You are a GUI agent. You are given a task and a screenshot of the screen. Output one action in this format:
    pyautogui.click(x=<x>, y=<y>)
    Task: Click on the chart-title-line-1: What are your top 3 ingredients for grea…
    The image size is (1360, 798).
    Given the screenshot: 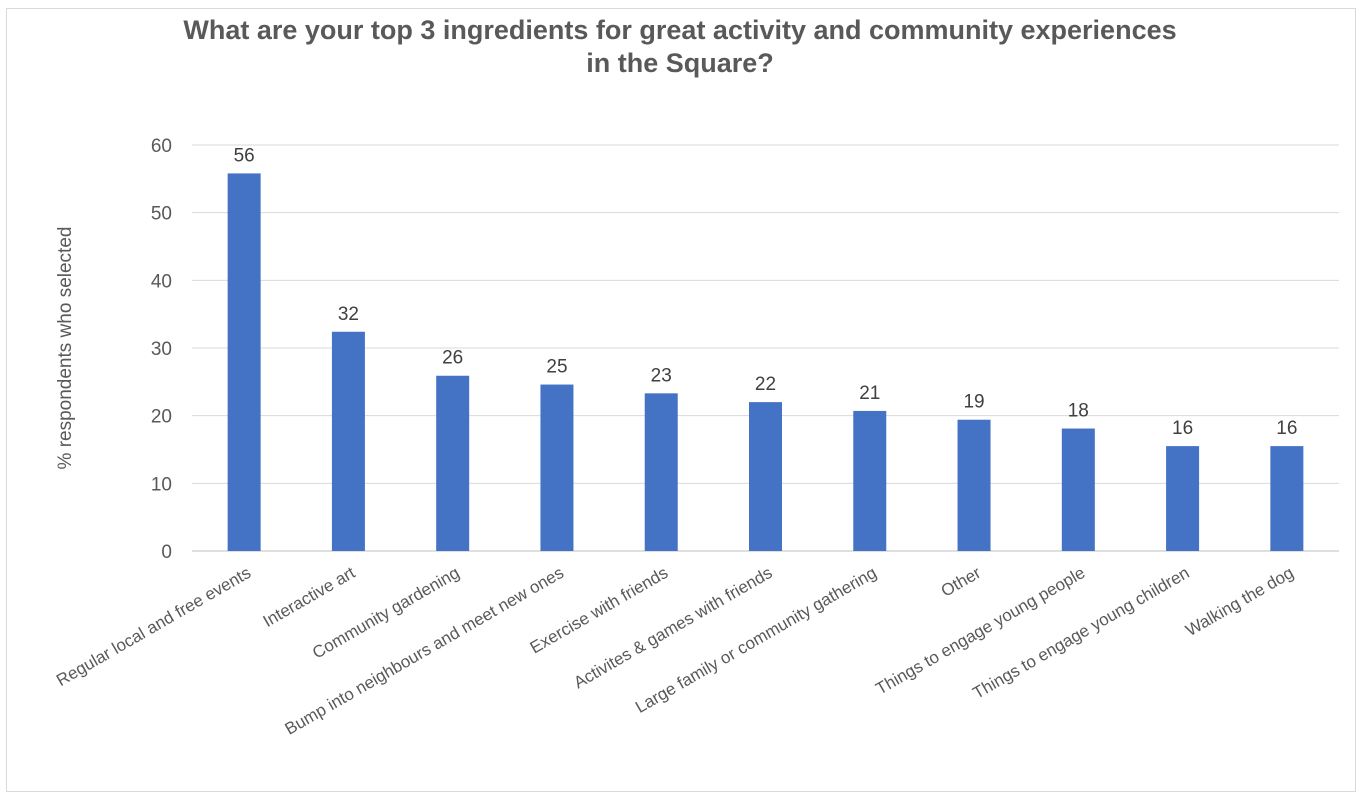 What is the action you would take?
    pyautogui.click(x=680, y=30)
    